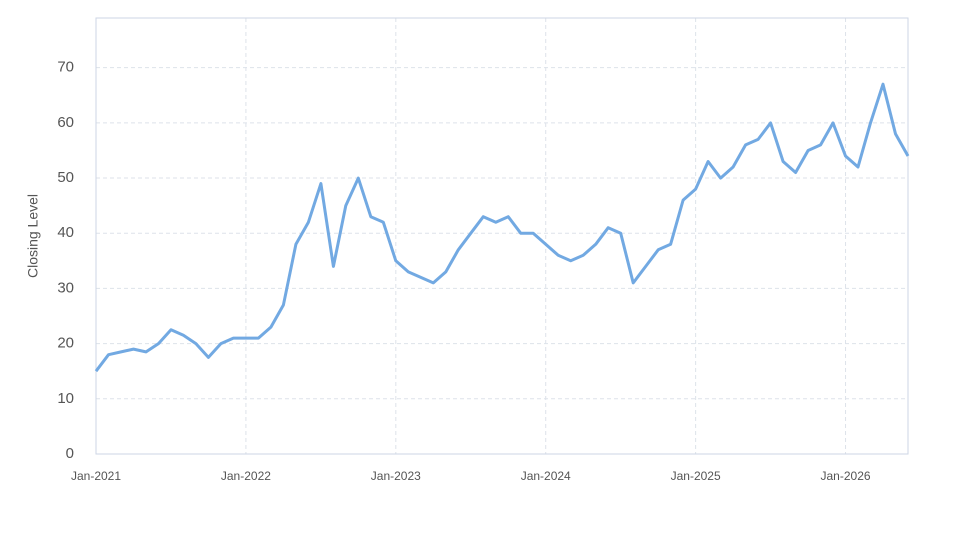 This screenshot has width=974, height=552. Describe the element at coordinates (65, 343) in the screenshot. I see `y-tick-label: 20` at that location.